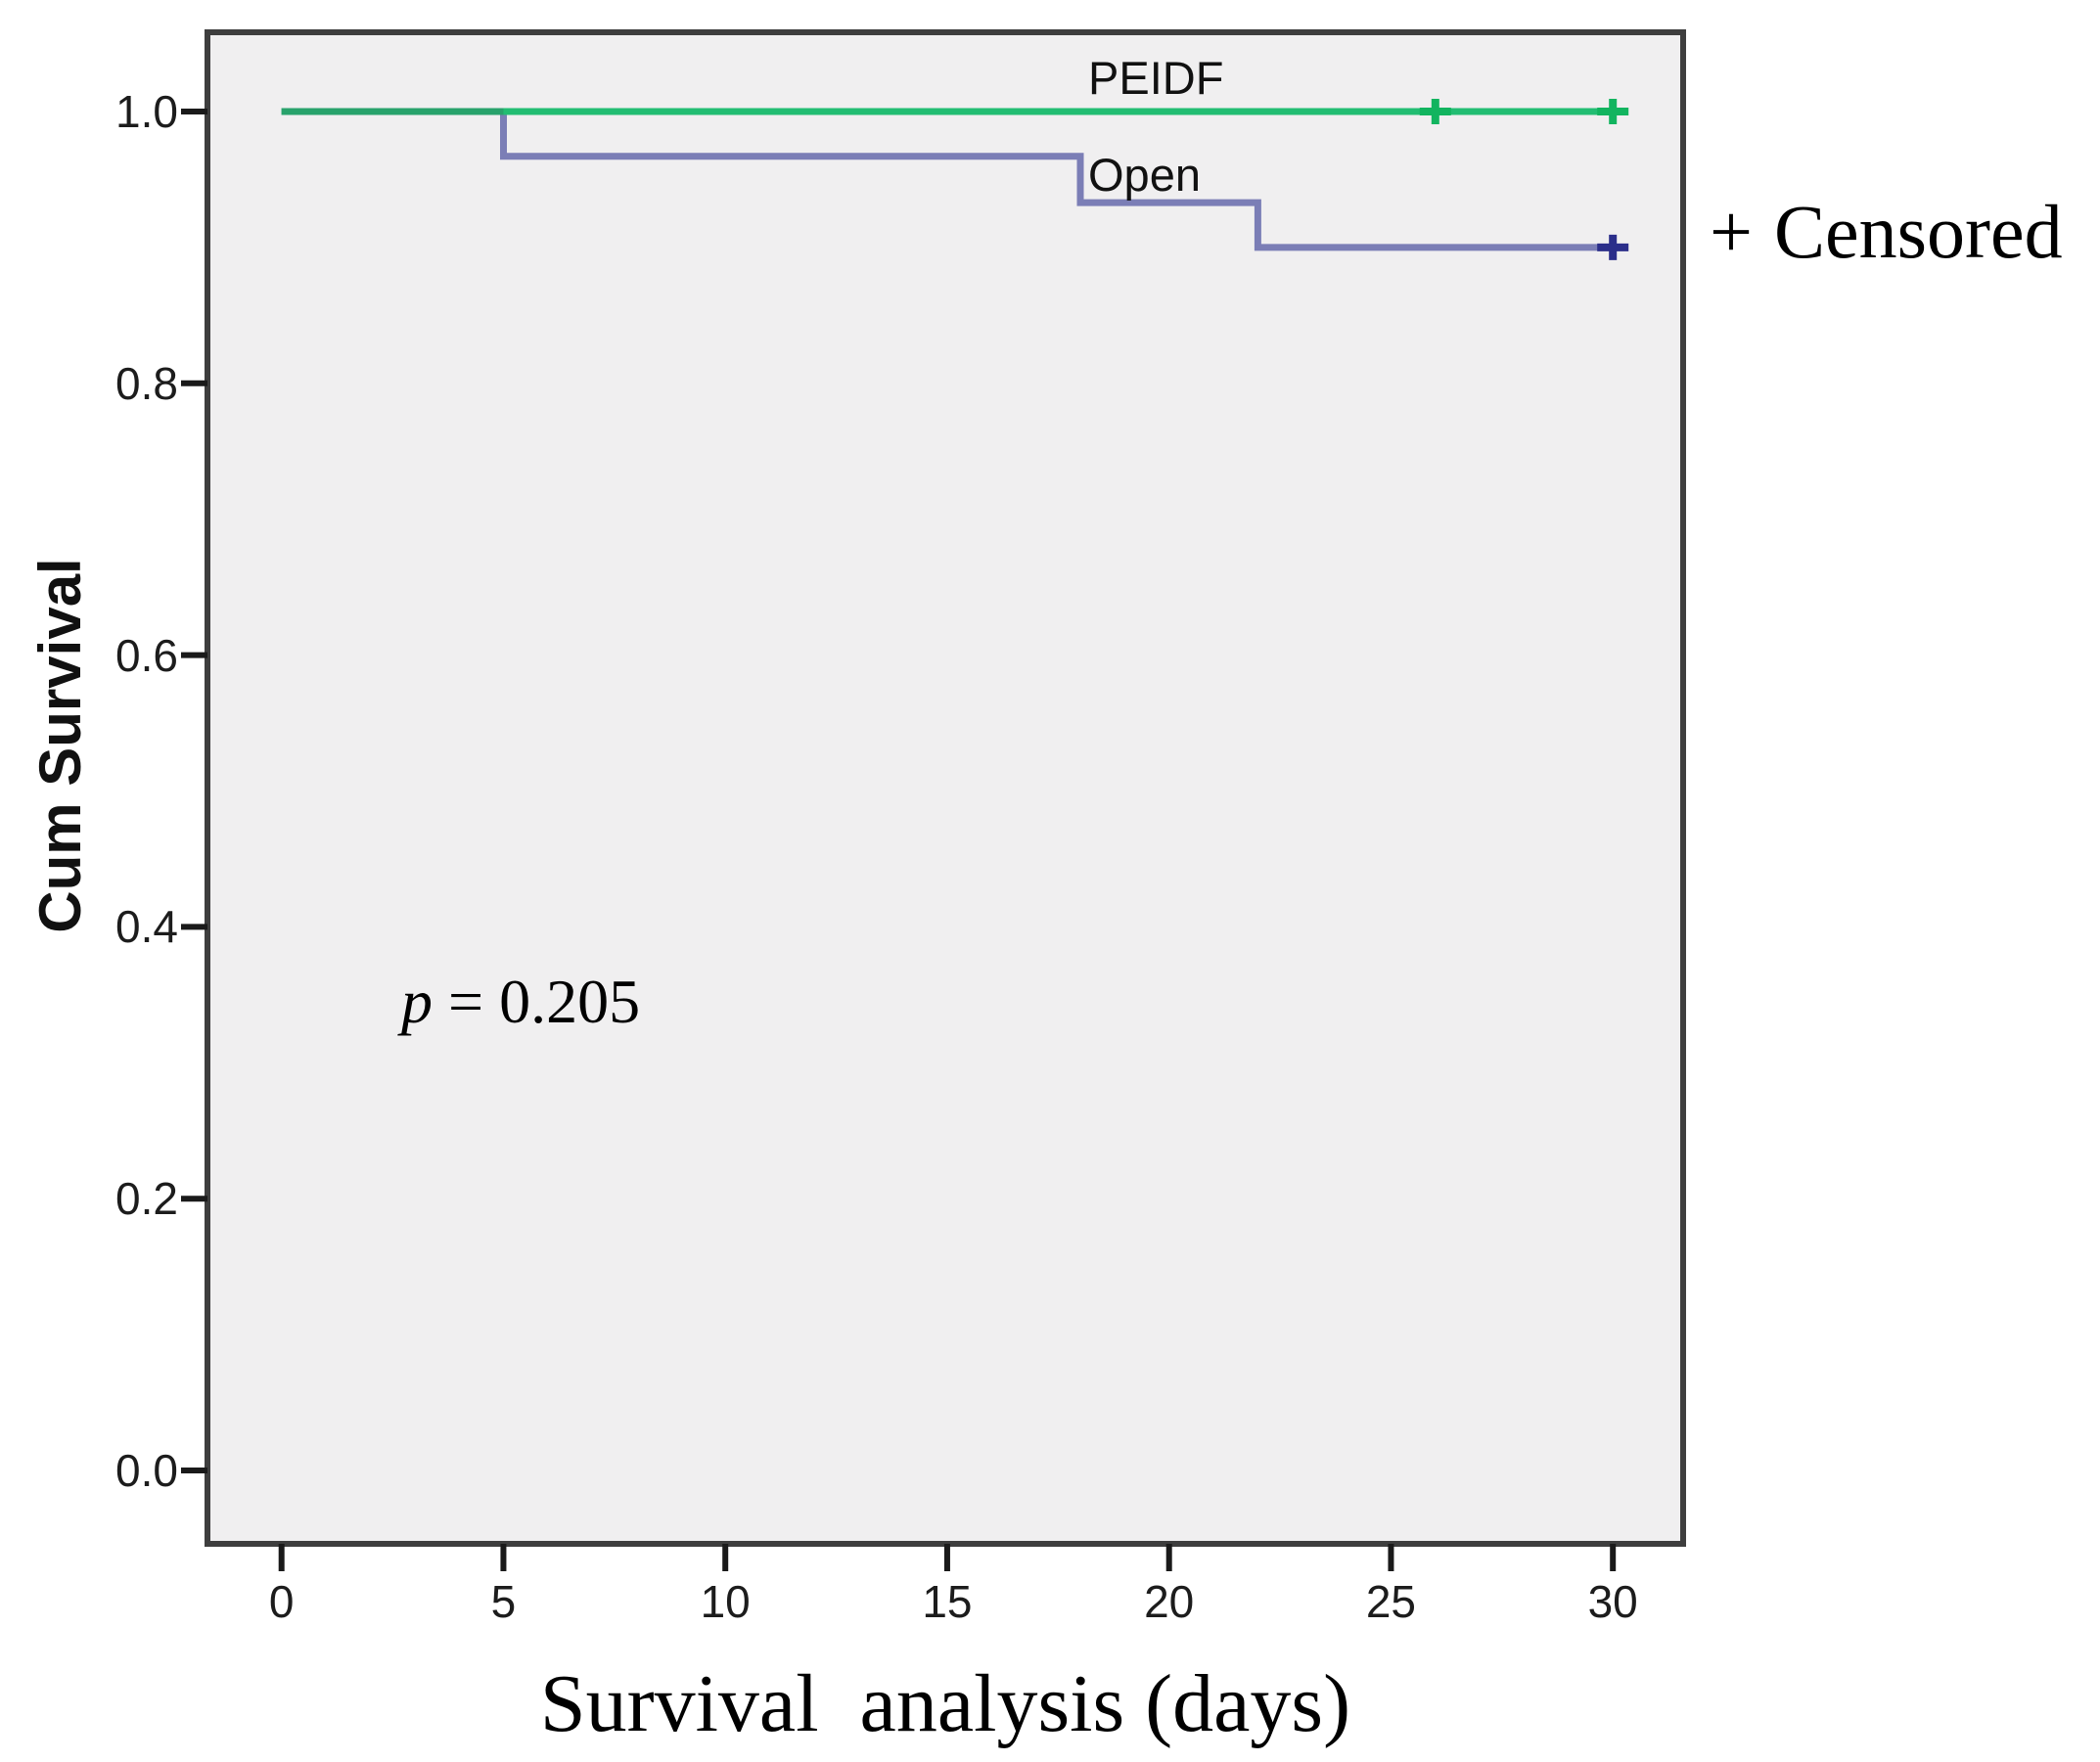 The width and height of the screenshot is (2100, 1762). What do you see at coordinates (1731, 232) in the screenshot?
I see `plus-censored-icon: +` at bounding box center [1731, 232].